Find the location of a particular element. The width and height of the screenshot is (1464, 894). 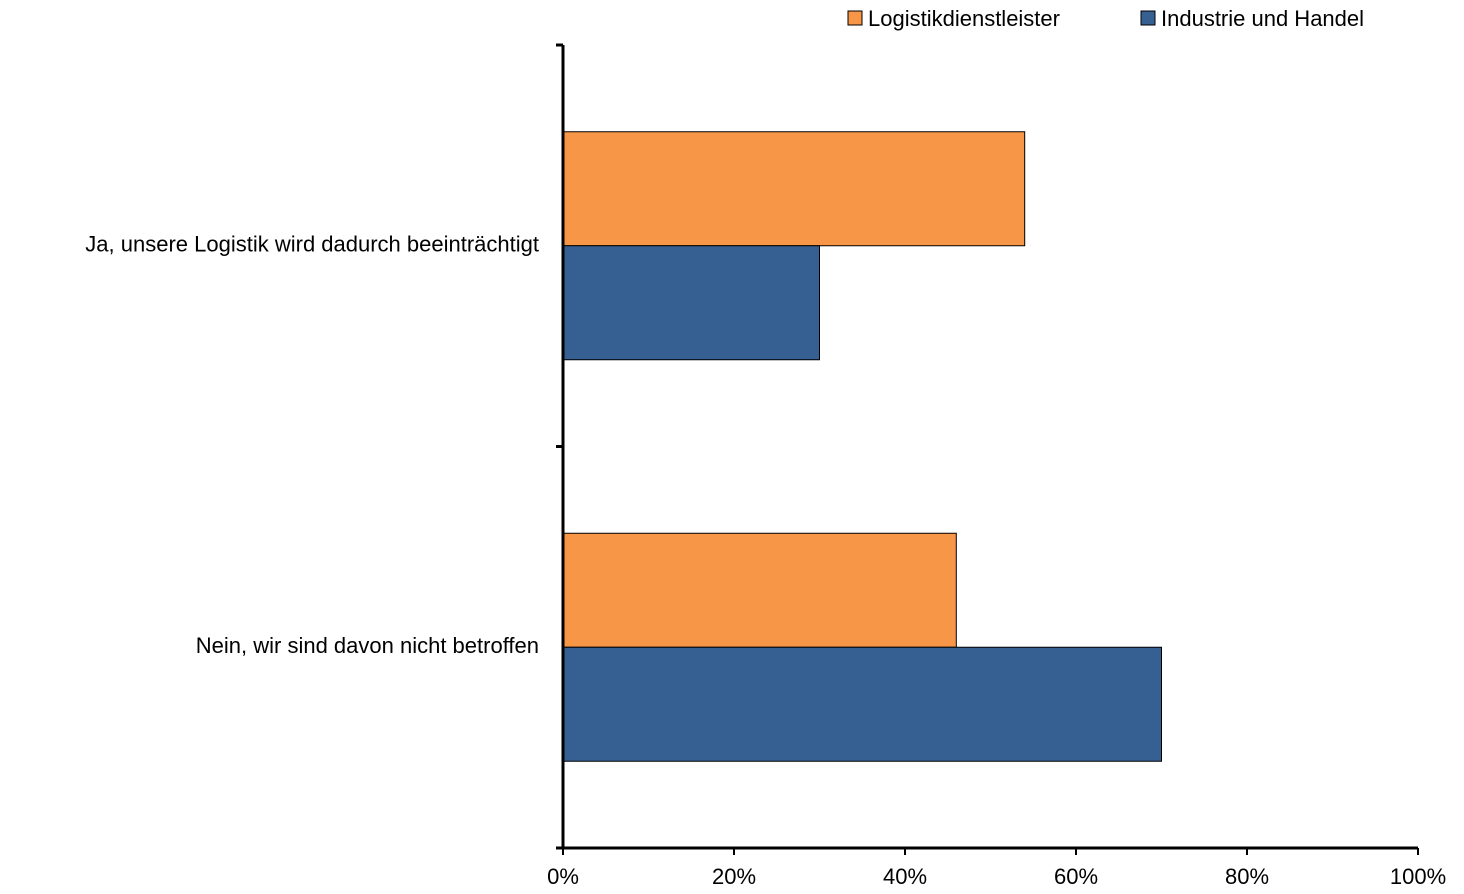

x-tick-label: 20% is located at coordinates (734, 876).